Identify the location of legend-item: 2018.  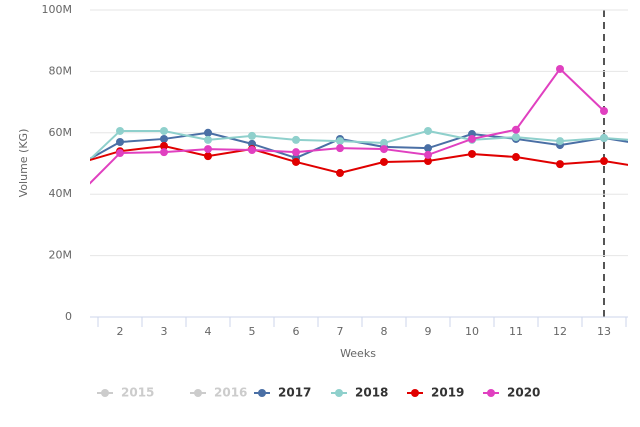
(359, 393).